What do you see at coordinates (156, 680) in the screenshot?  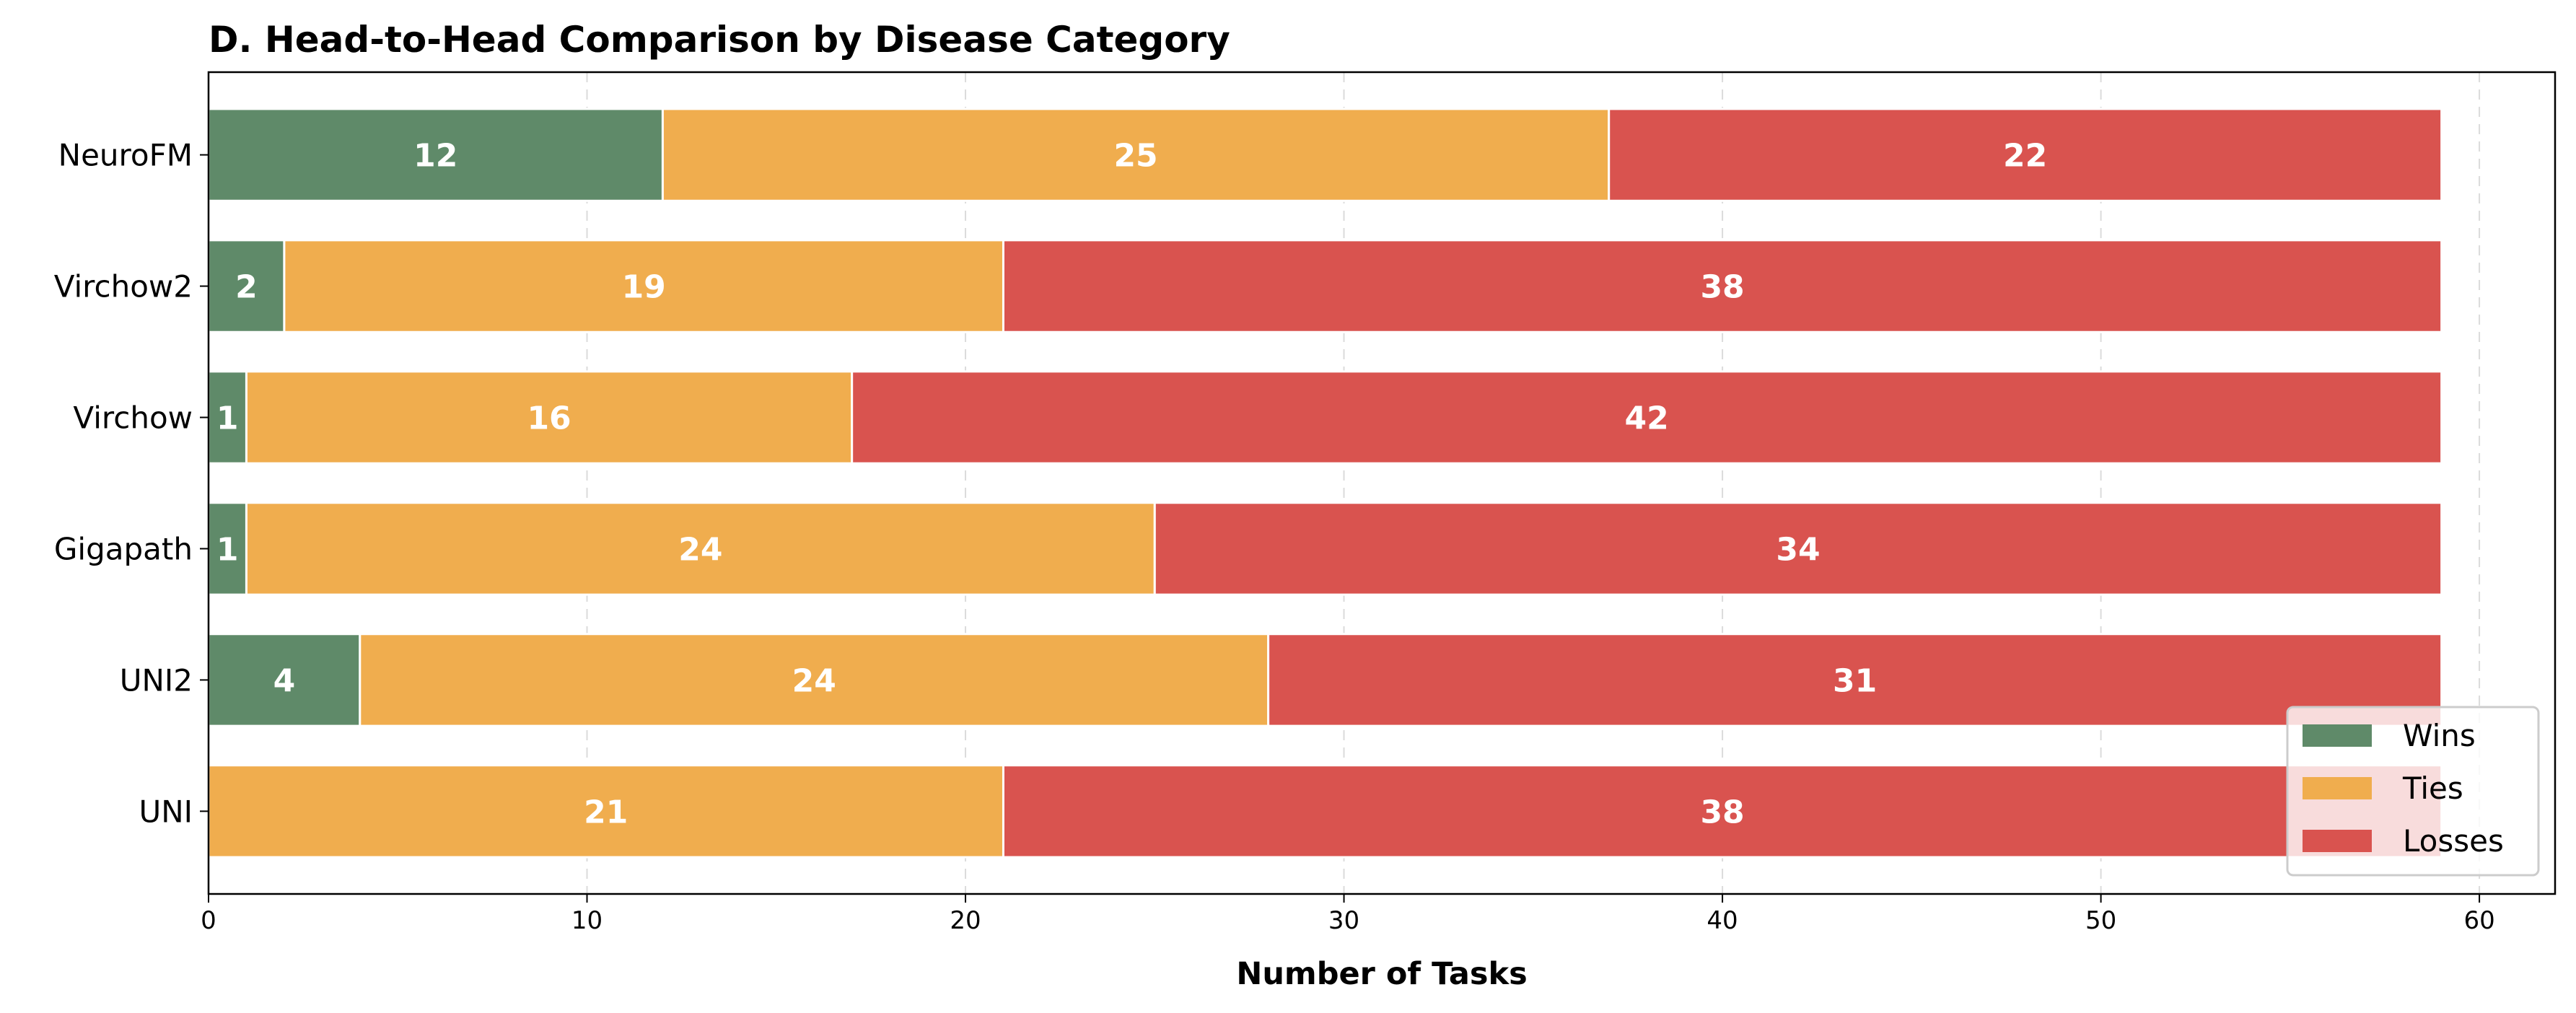 I see `y-tick-label: UNI2` at bounding box center [156, 680].